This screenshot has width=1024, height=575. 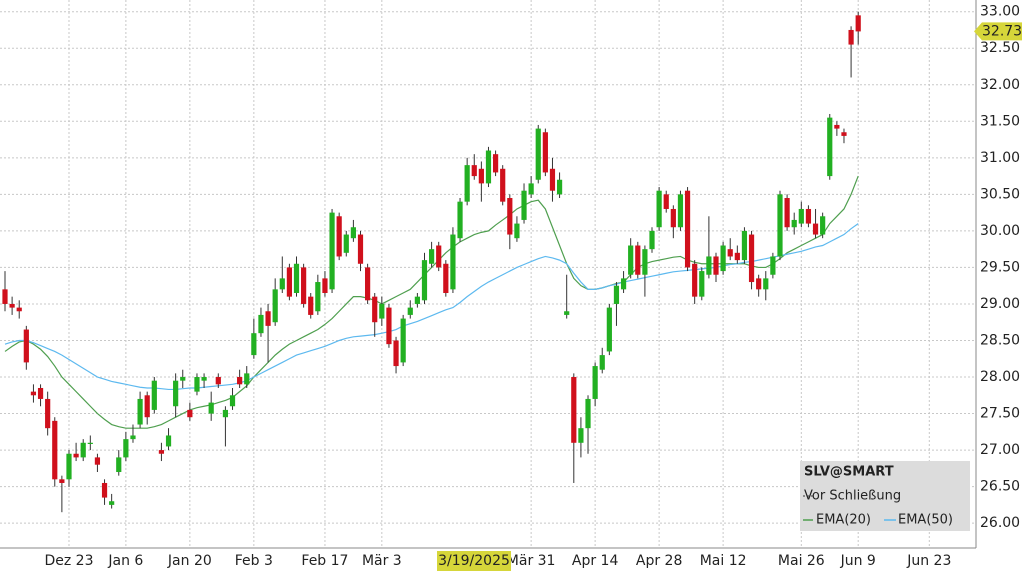 I want to click on price-marker, so click(x=998, y=31).